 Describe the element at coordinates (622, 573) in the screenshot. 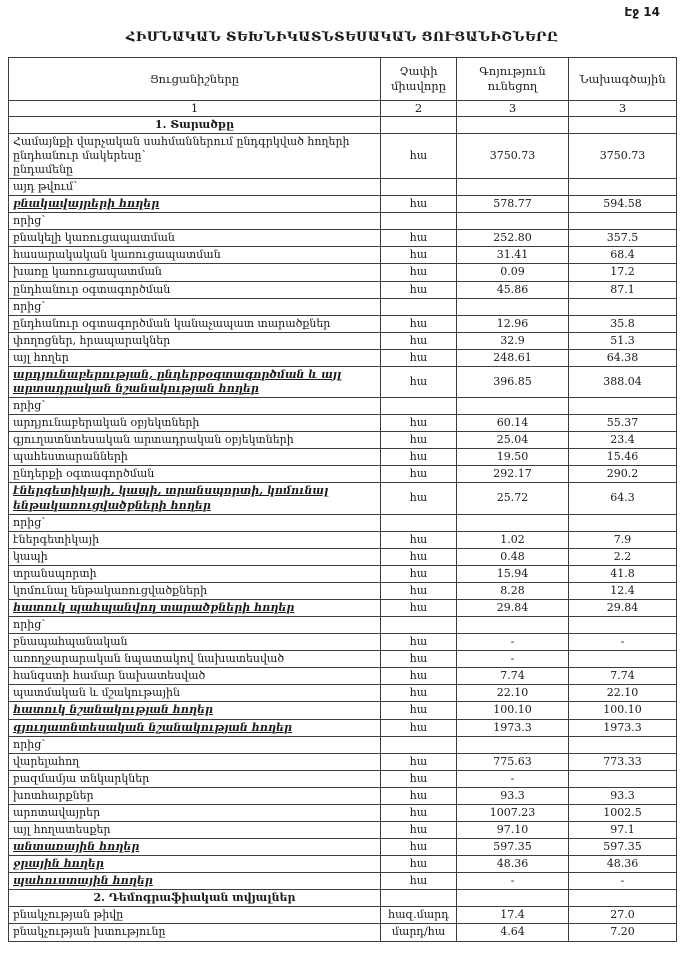

I see `projected-value-cell: 41.8` at that location.